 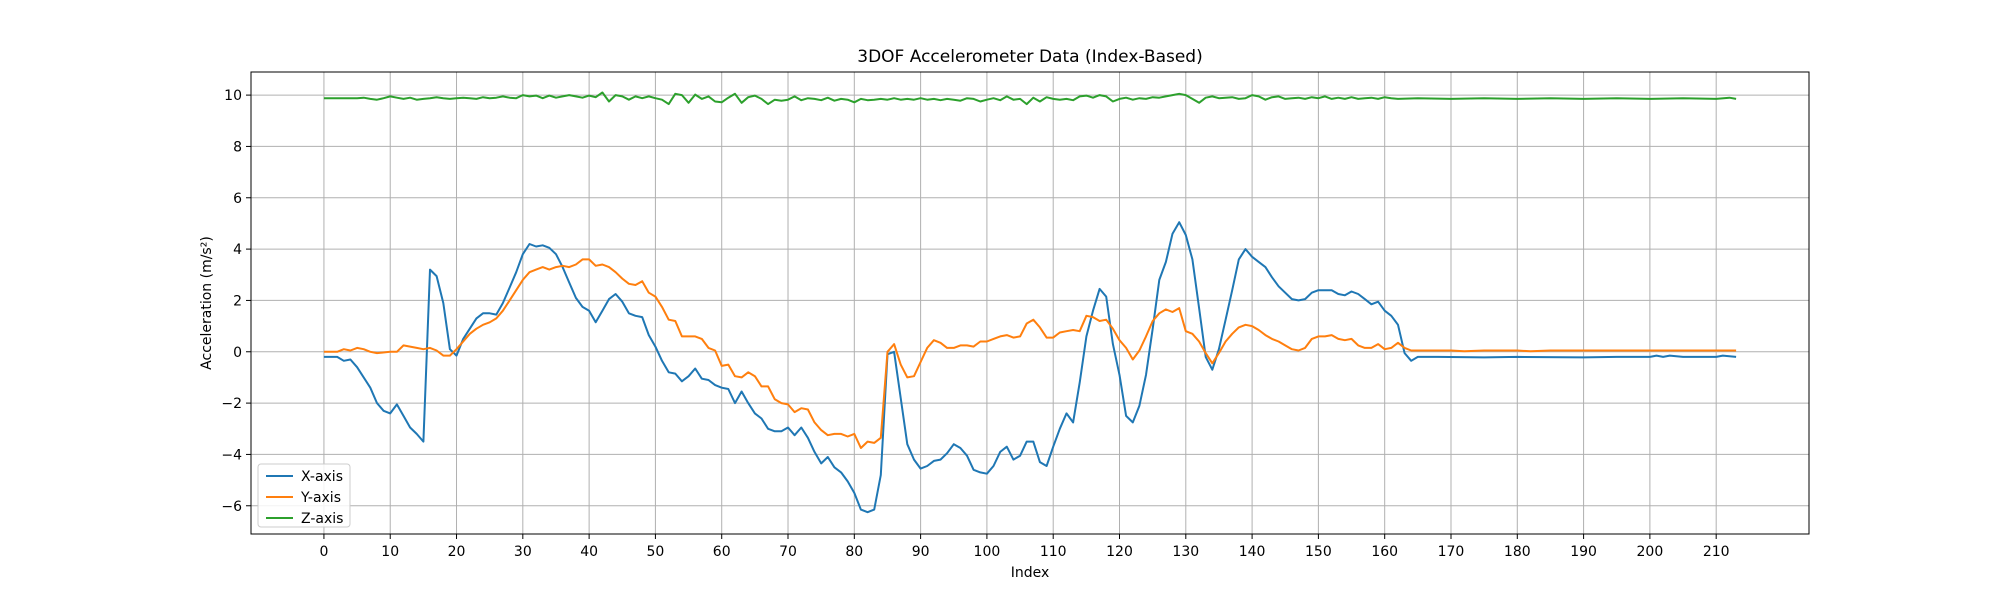 What do you see at coordinates (523, 552) in the screenshot?
I see `x-tick-label: 30` at bounding box center [523, 552].